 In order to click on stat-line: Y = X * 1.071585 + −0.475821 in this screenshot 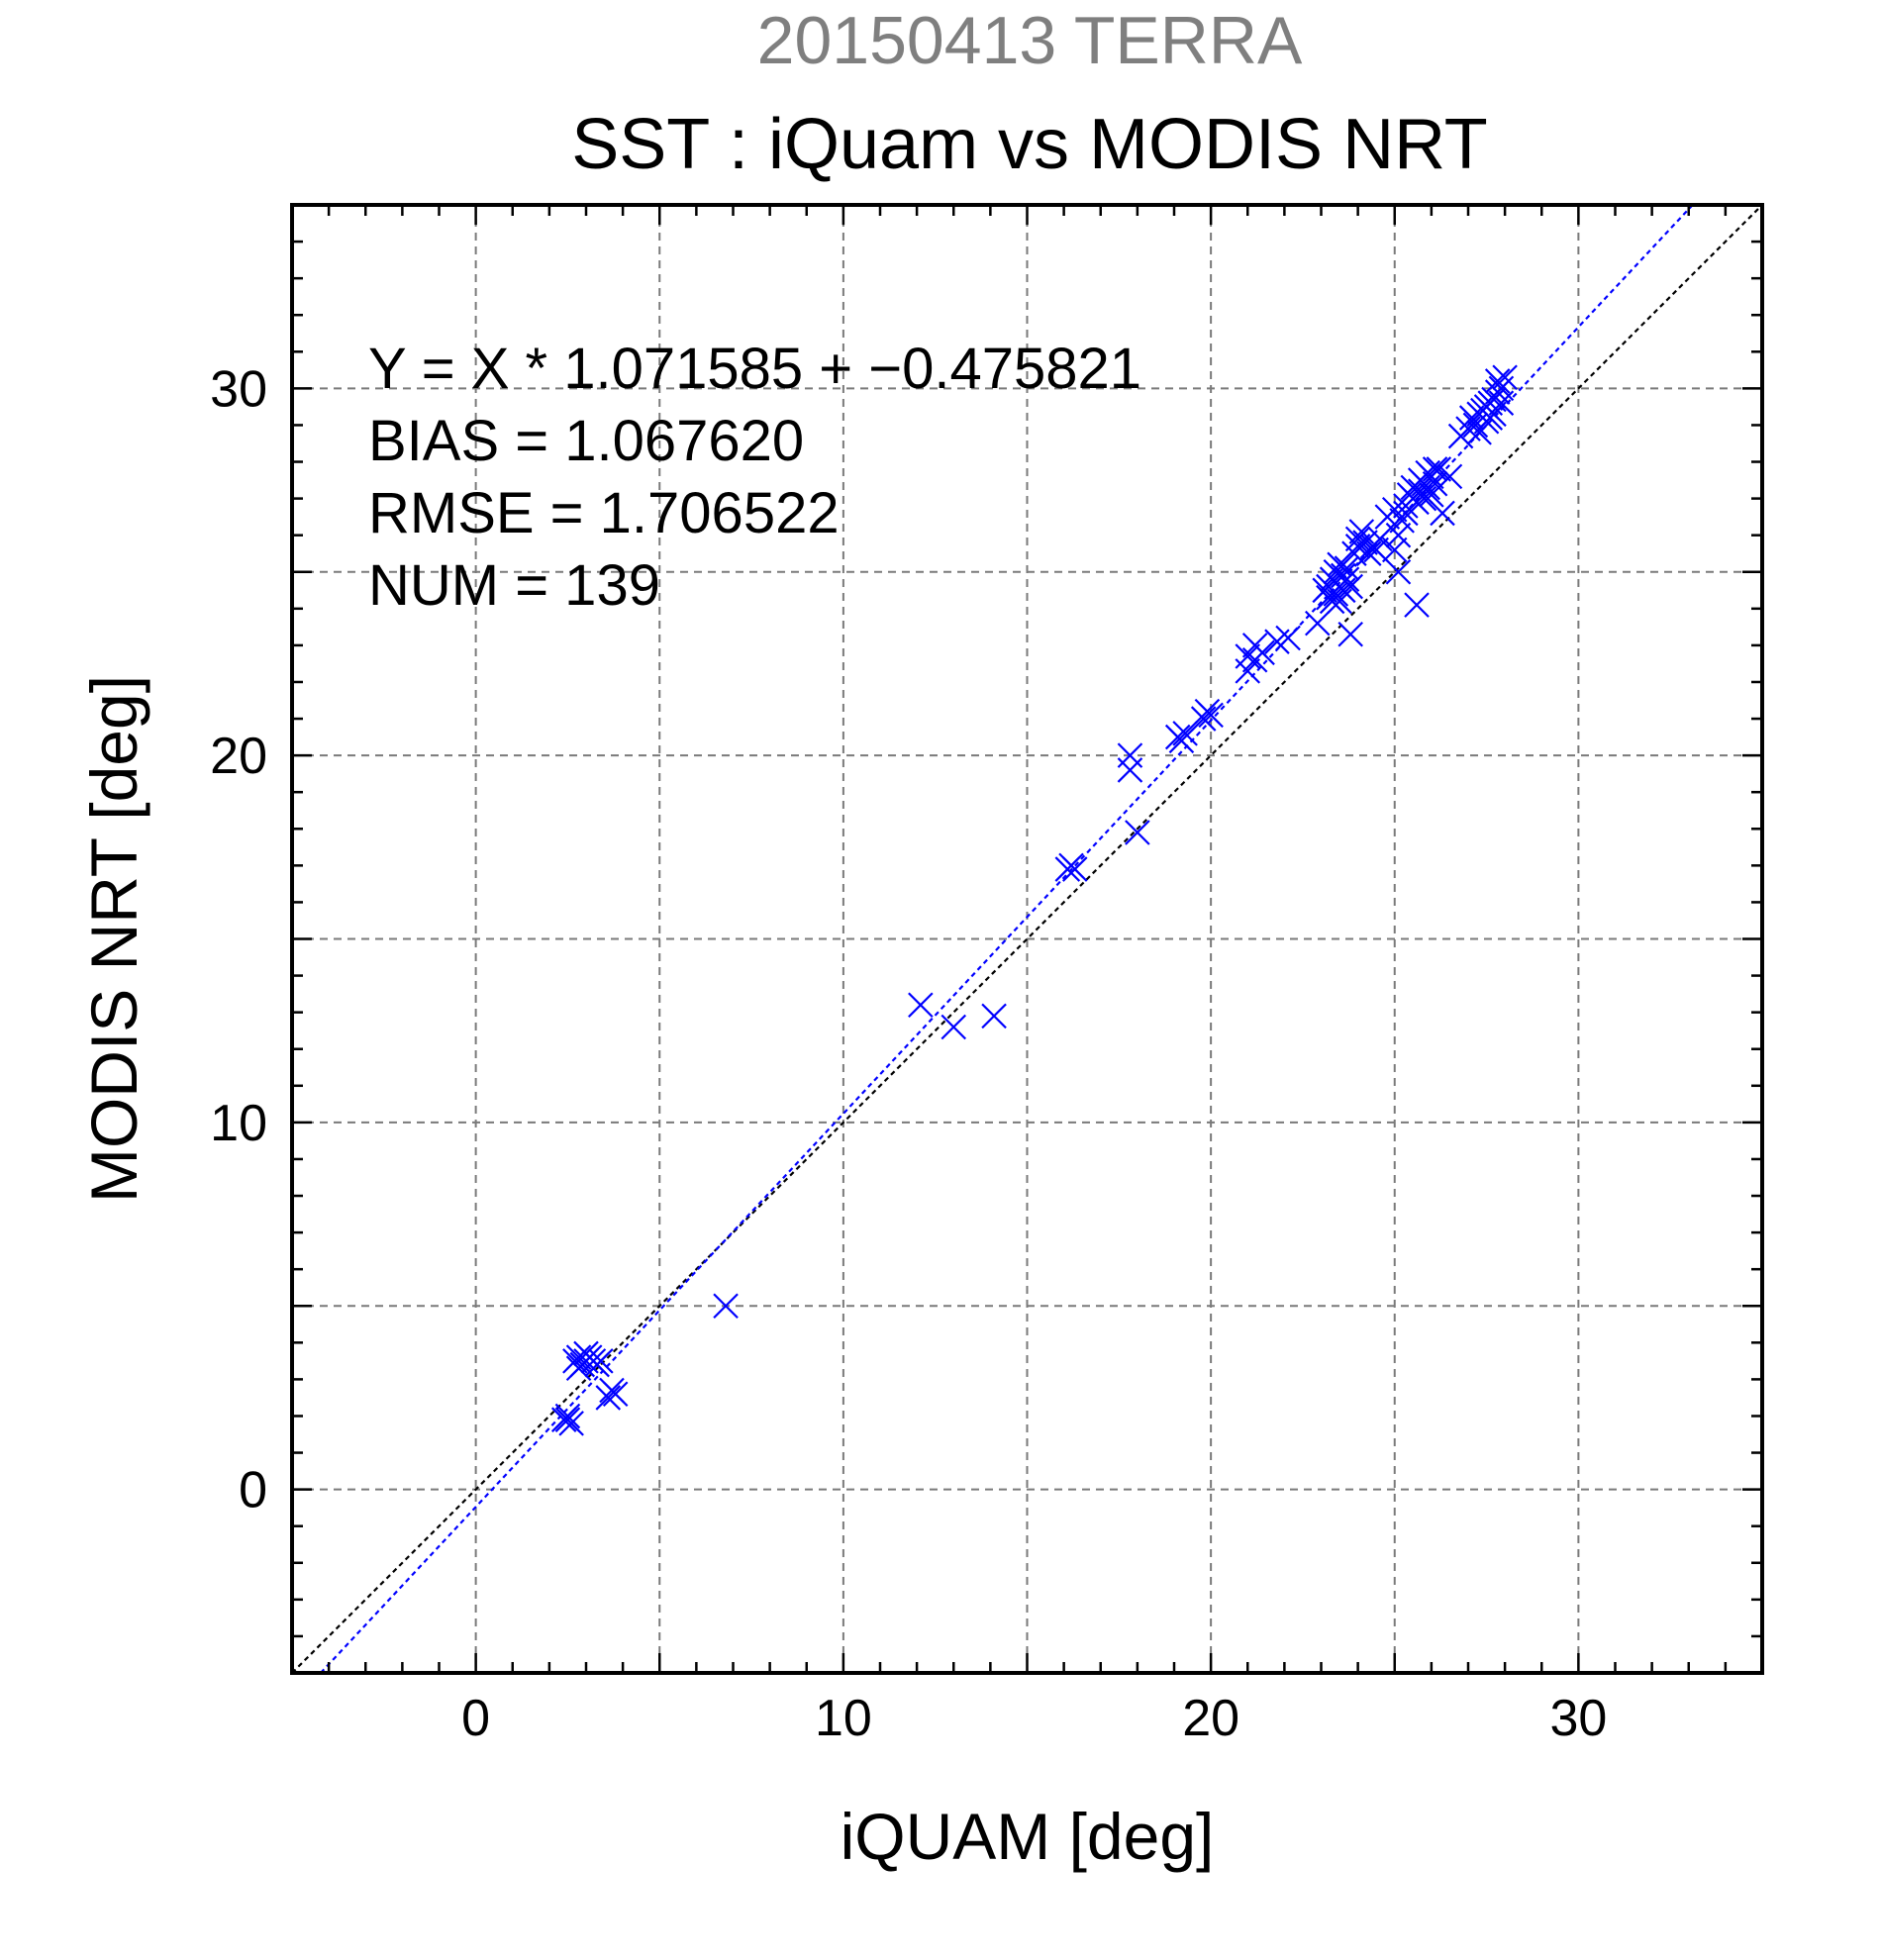, I will do `click(754, 369)`.